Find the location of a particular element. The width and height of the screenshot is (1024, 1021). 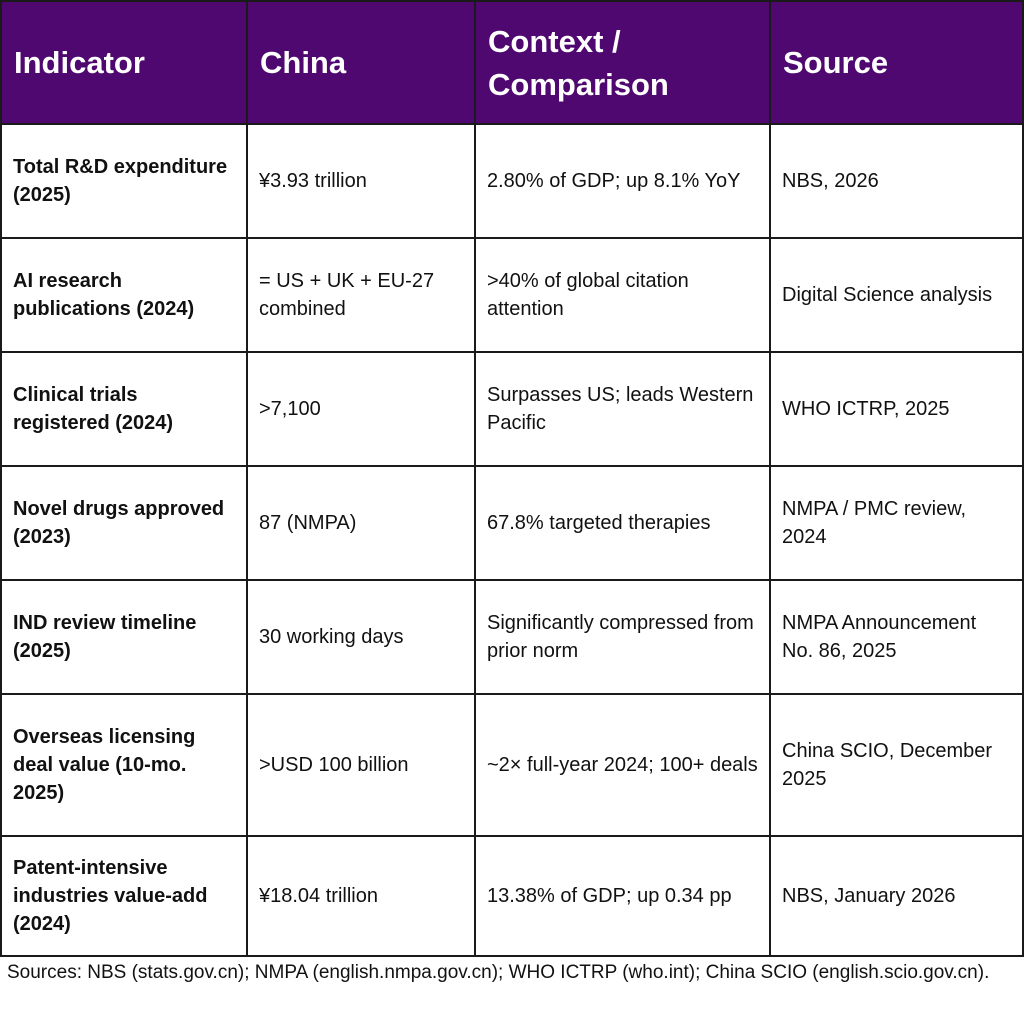

china-cell: ¥18.04 trillion is located at coordinates (361, 896).